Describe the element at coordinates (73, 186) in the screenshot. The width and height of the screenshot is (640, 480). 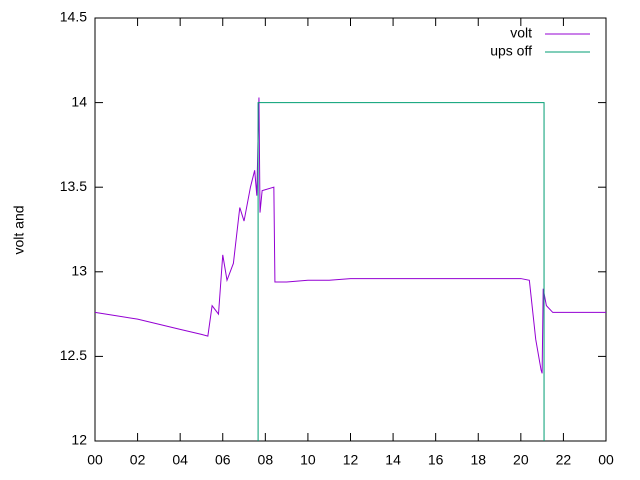
I see `y-tick-label: 13.5` at that location.